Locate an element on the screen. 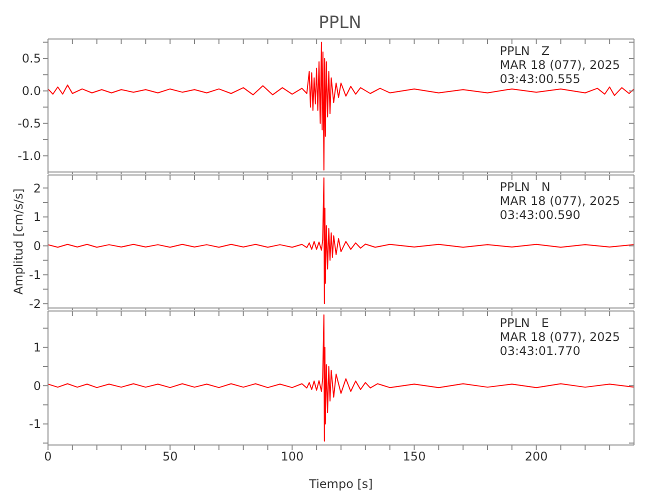 This screenshot has height=500, width=650. chart-title: PPLN is located at coordinates (340, 23).